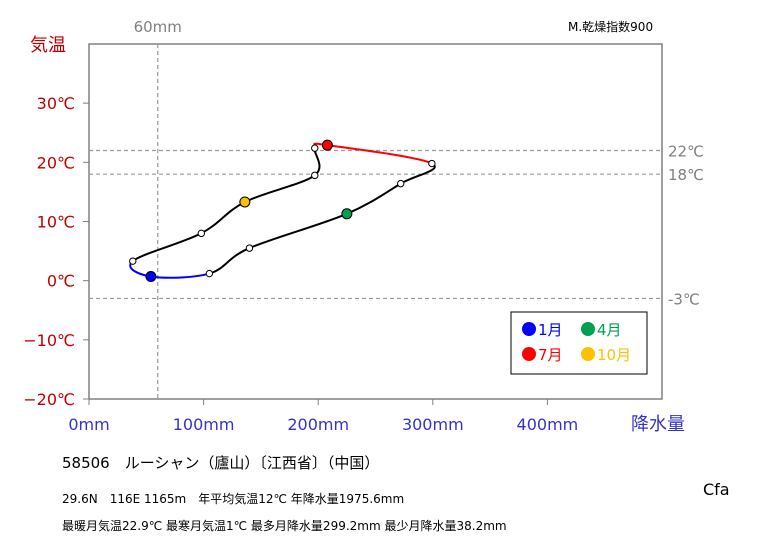 This screenshot has height=545, width=763. I want to click on station-header: 58506 ルーシャン（廬山）〔江西省〕（中国）, so click(221, 463).